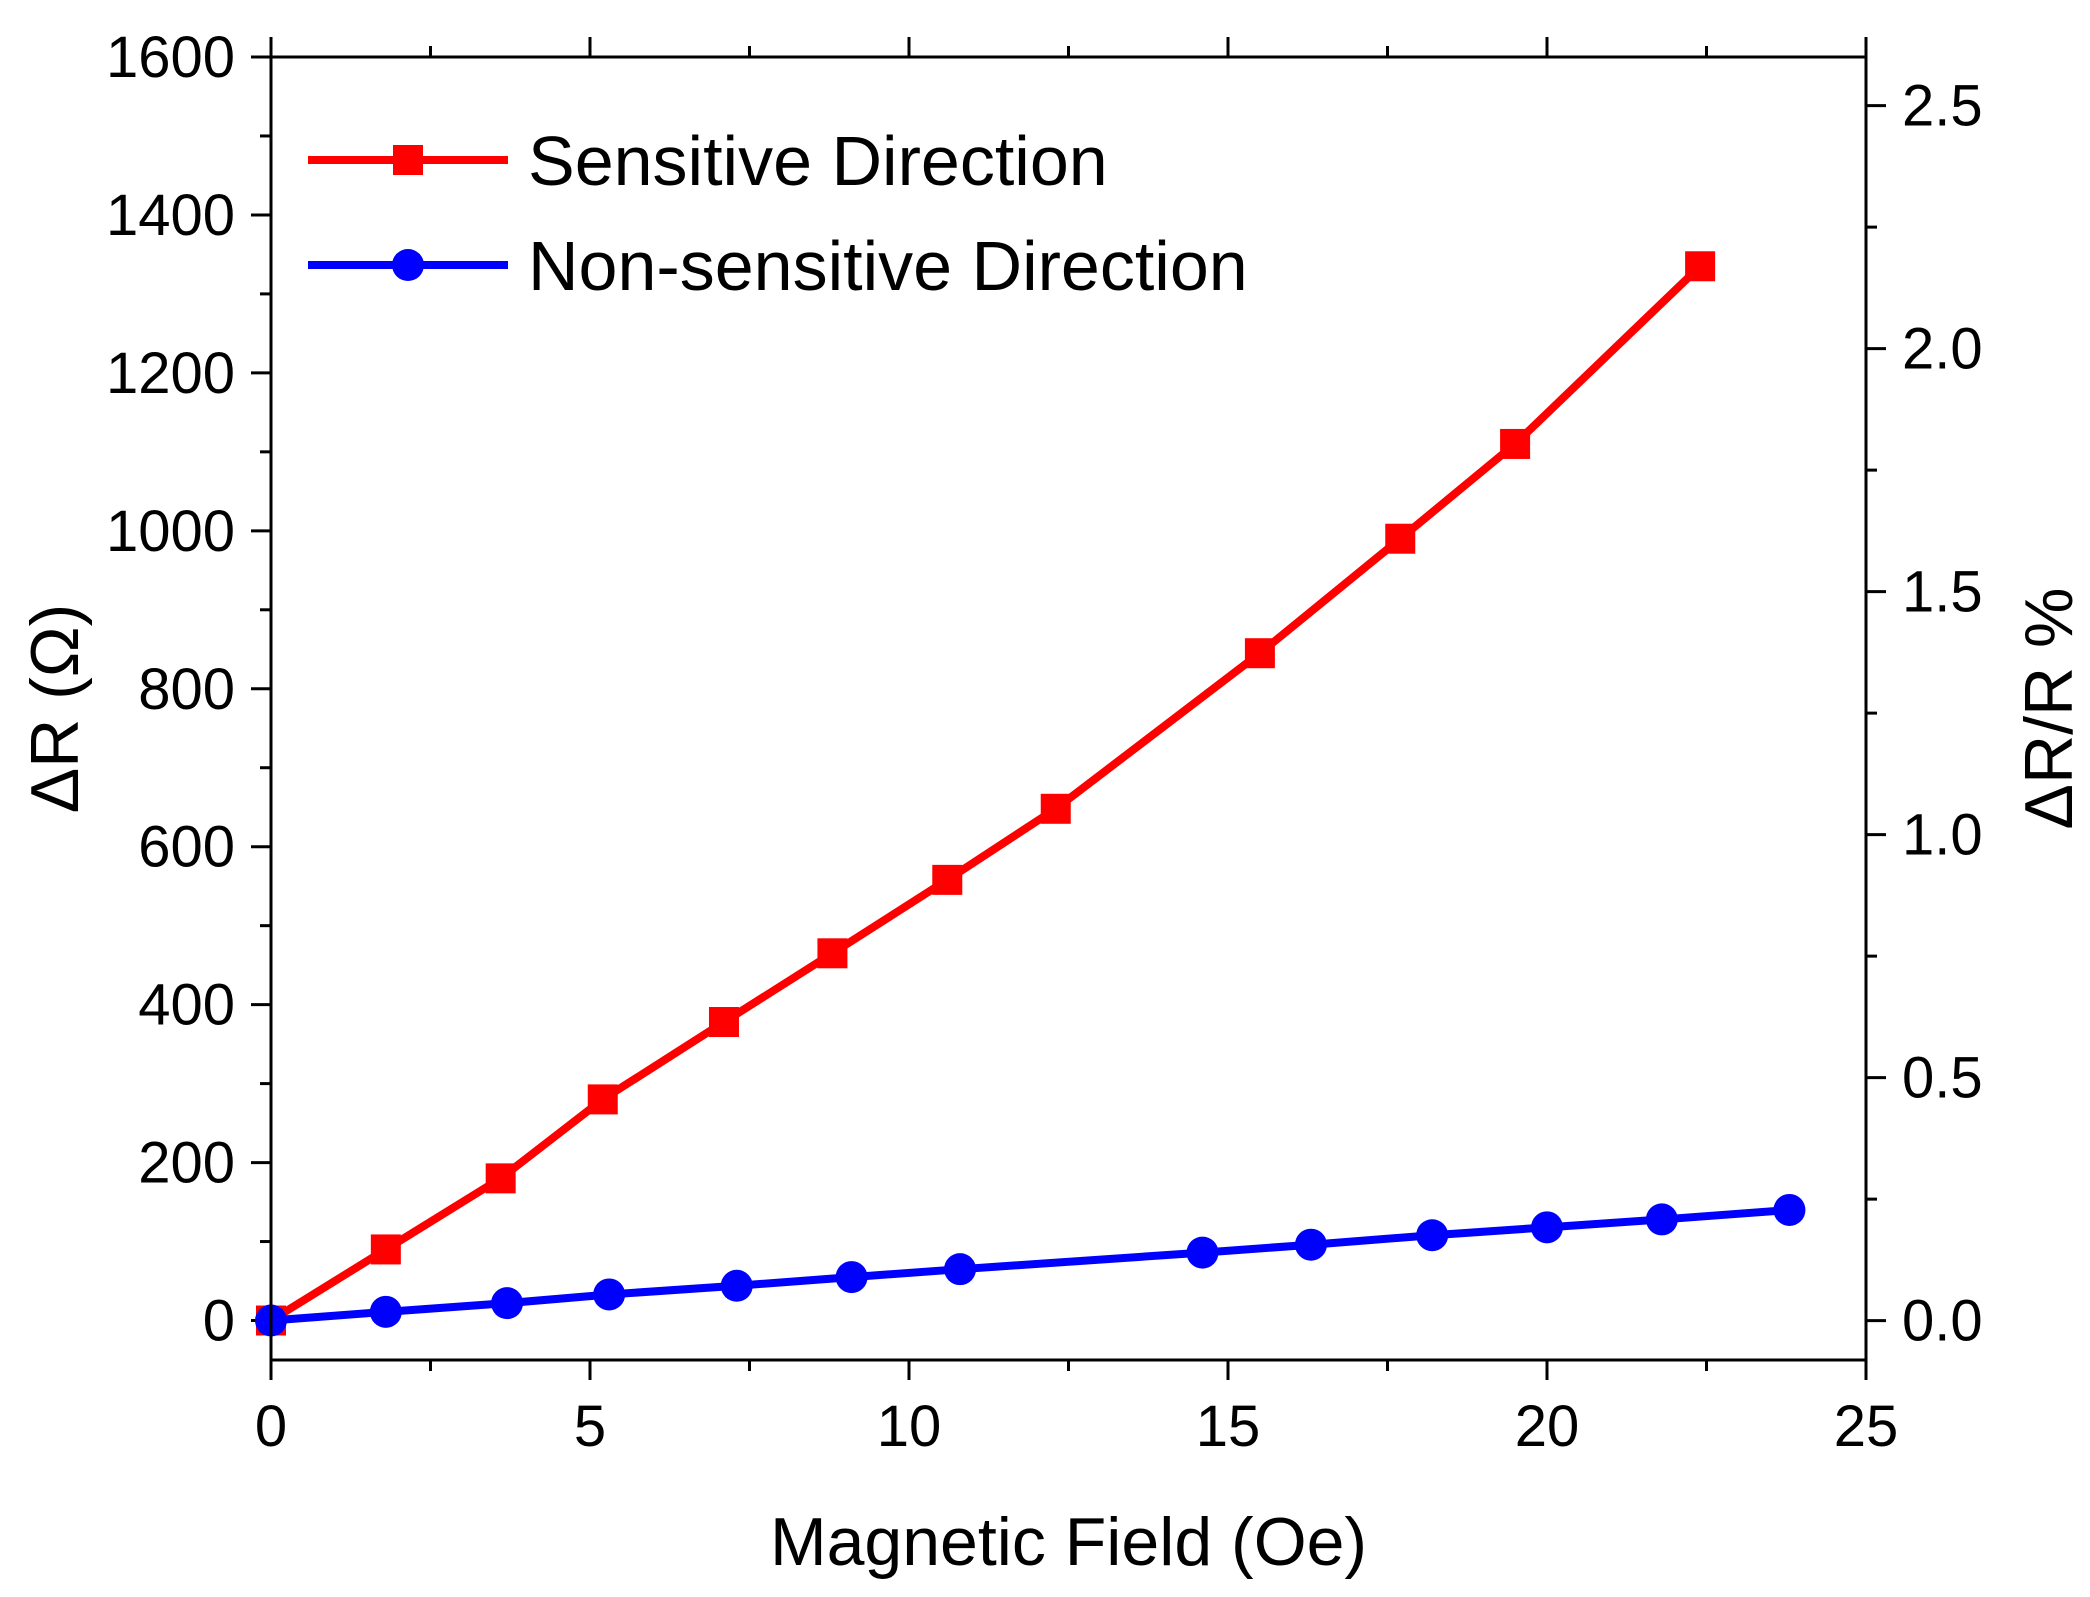  Describe the element at coordinates (909, 1426) in the screenshot. I see `x-tick-label: 10` at that location.